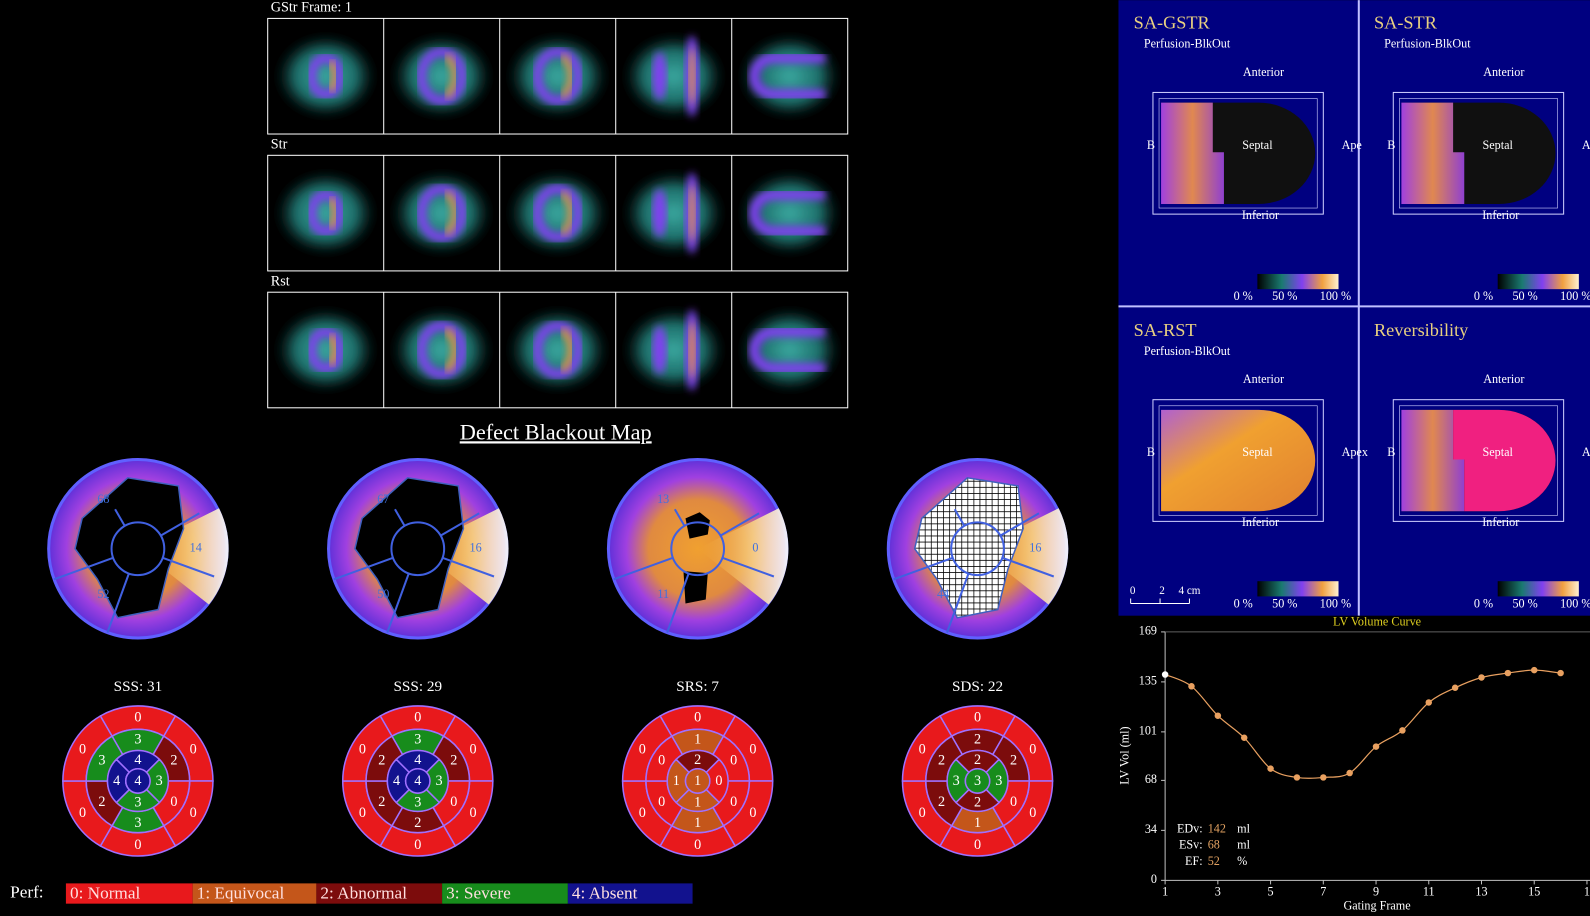 This screenshot has height=916, width=1590. What do you see at coordinates (1187, 44) in the screenshot?
I see `panel-subtitle: Perfusion-BlkOut` at bounding box center [1187, 44].